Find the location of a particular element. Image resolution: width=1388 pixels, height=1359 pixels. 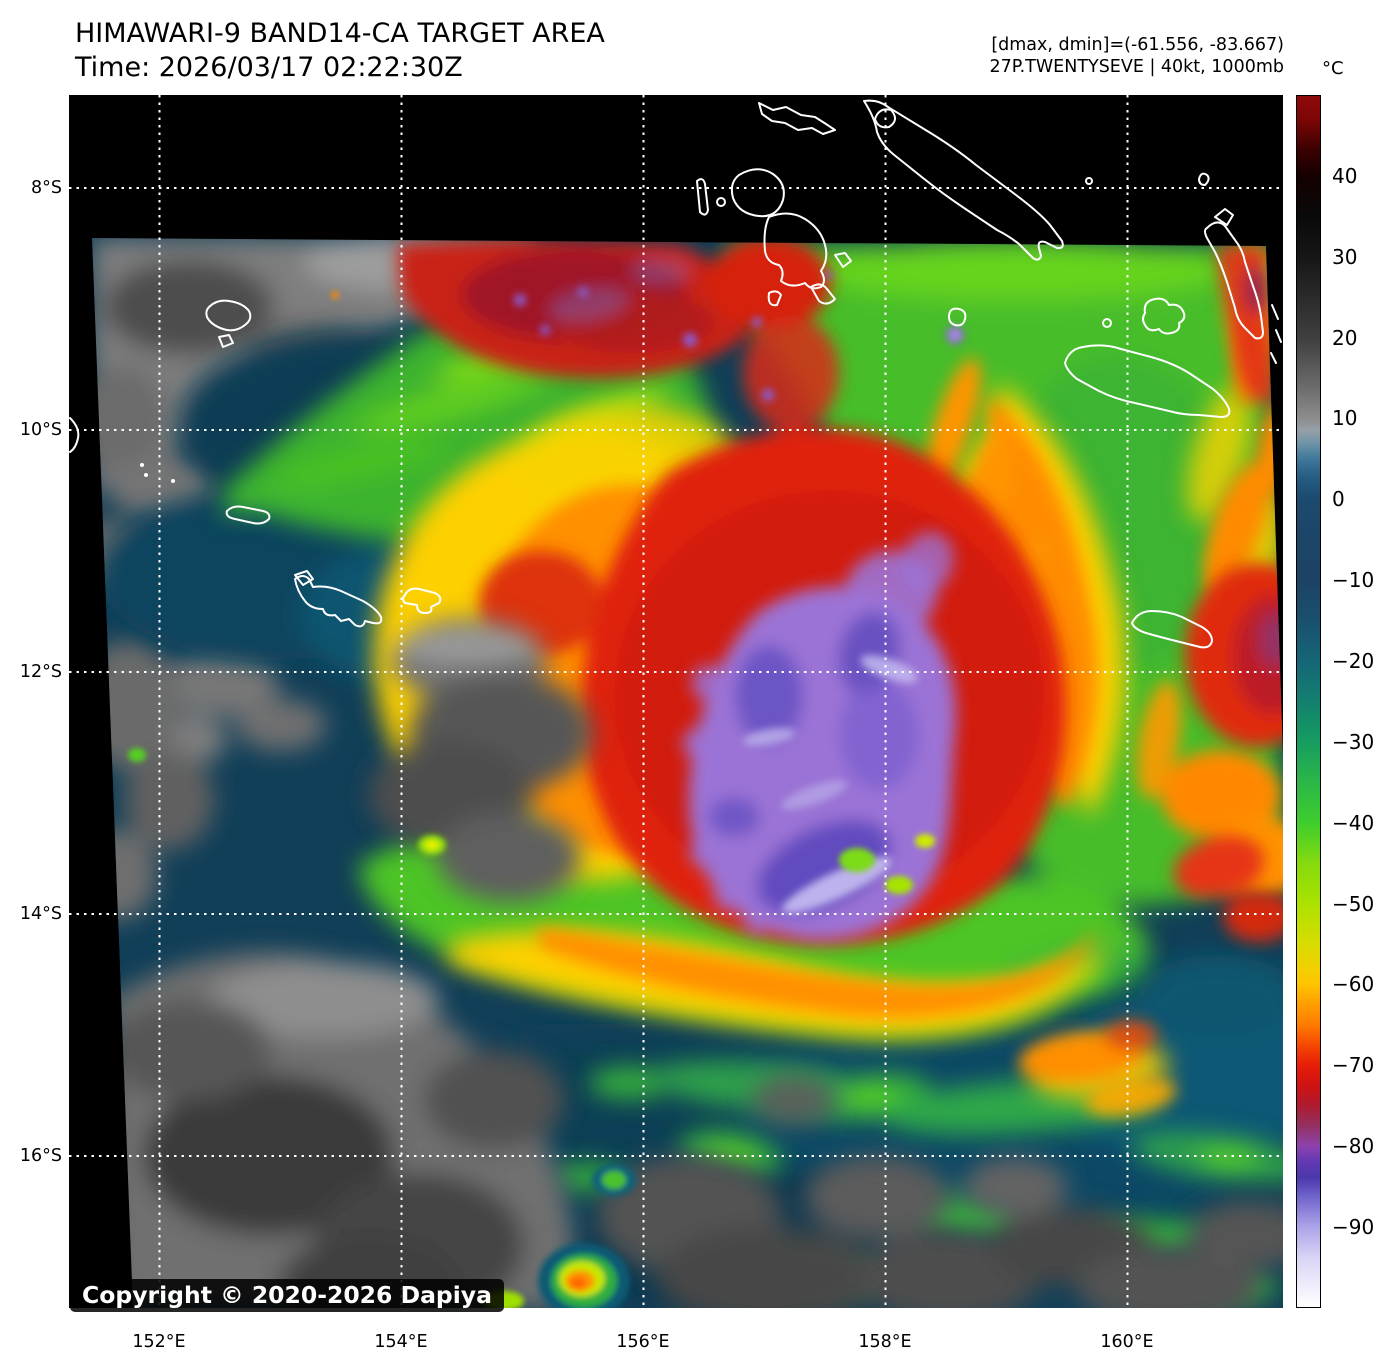

coastline-tagula is located at coordinates (338, 601).